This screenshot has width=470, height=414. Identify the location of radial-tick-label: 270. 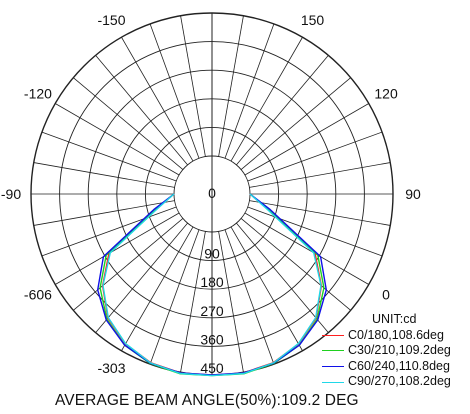
(212, 311).